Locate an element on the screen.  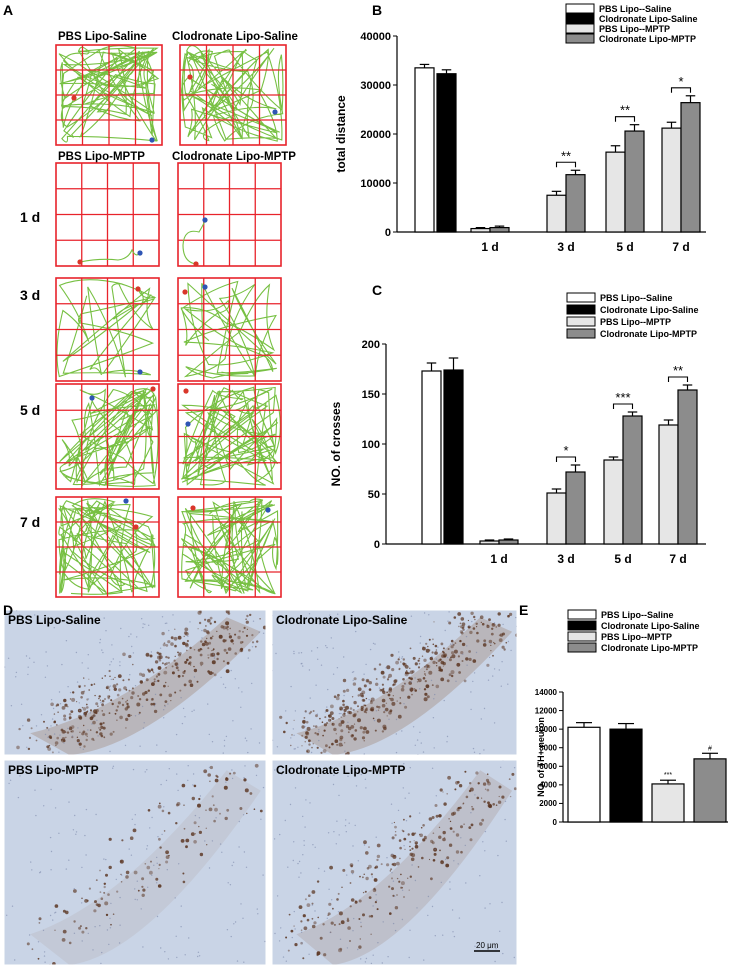
locomotor-track is located at coordinates (230, 436).